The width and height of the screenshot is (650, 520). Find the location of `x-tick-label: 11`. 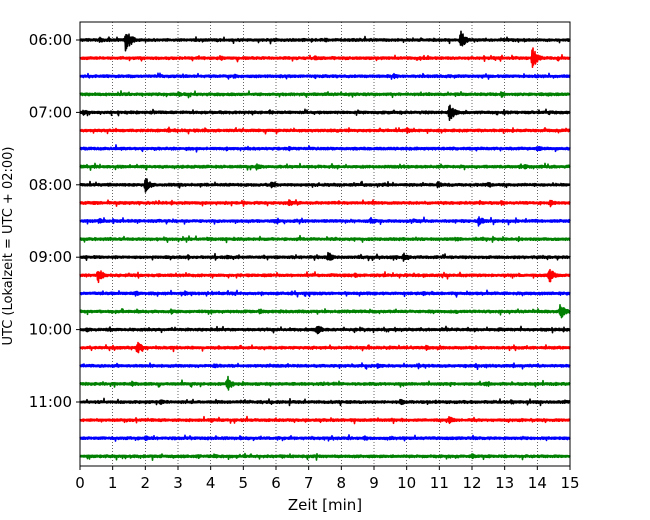

x-tick-label: 11 is located at coordinates (439, 483).